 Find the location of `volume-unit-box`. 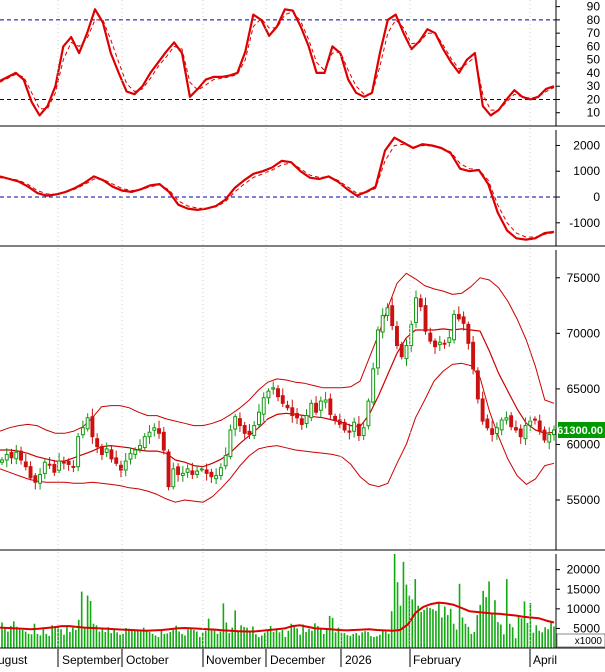

volume-unit-box is located at coordinates (580, 640).